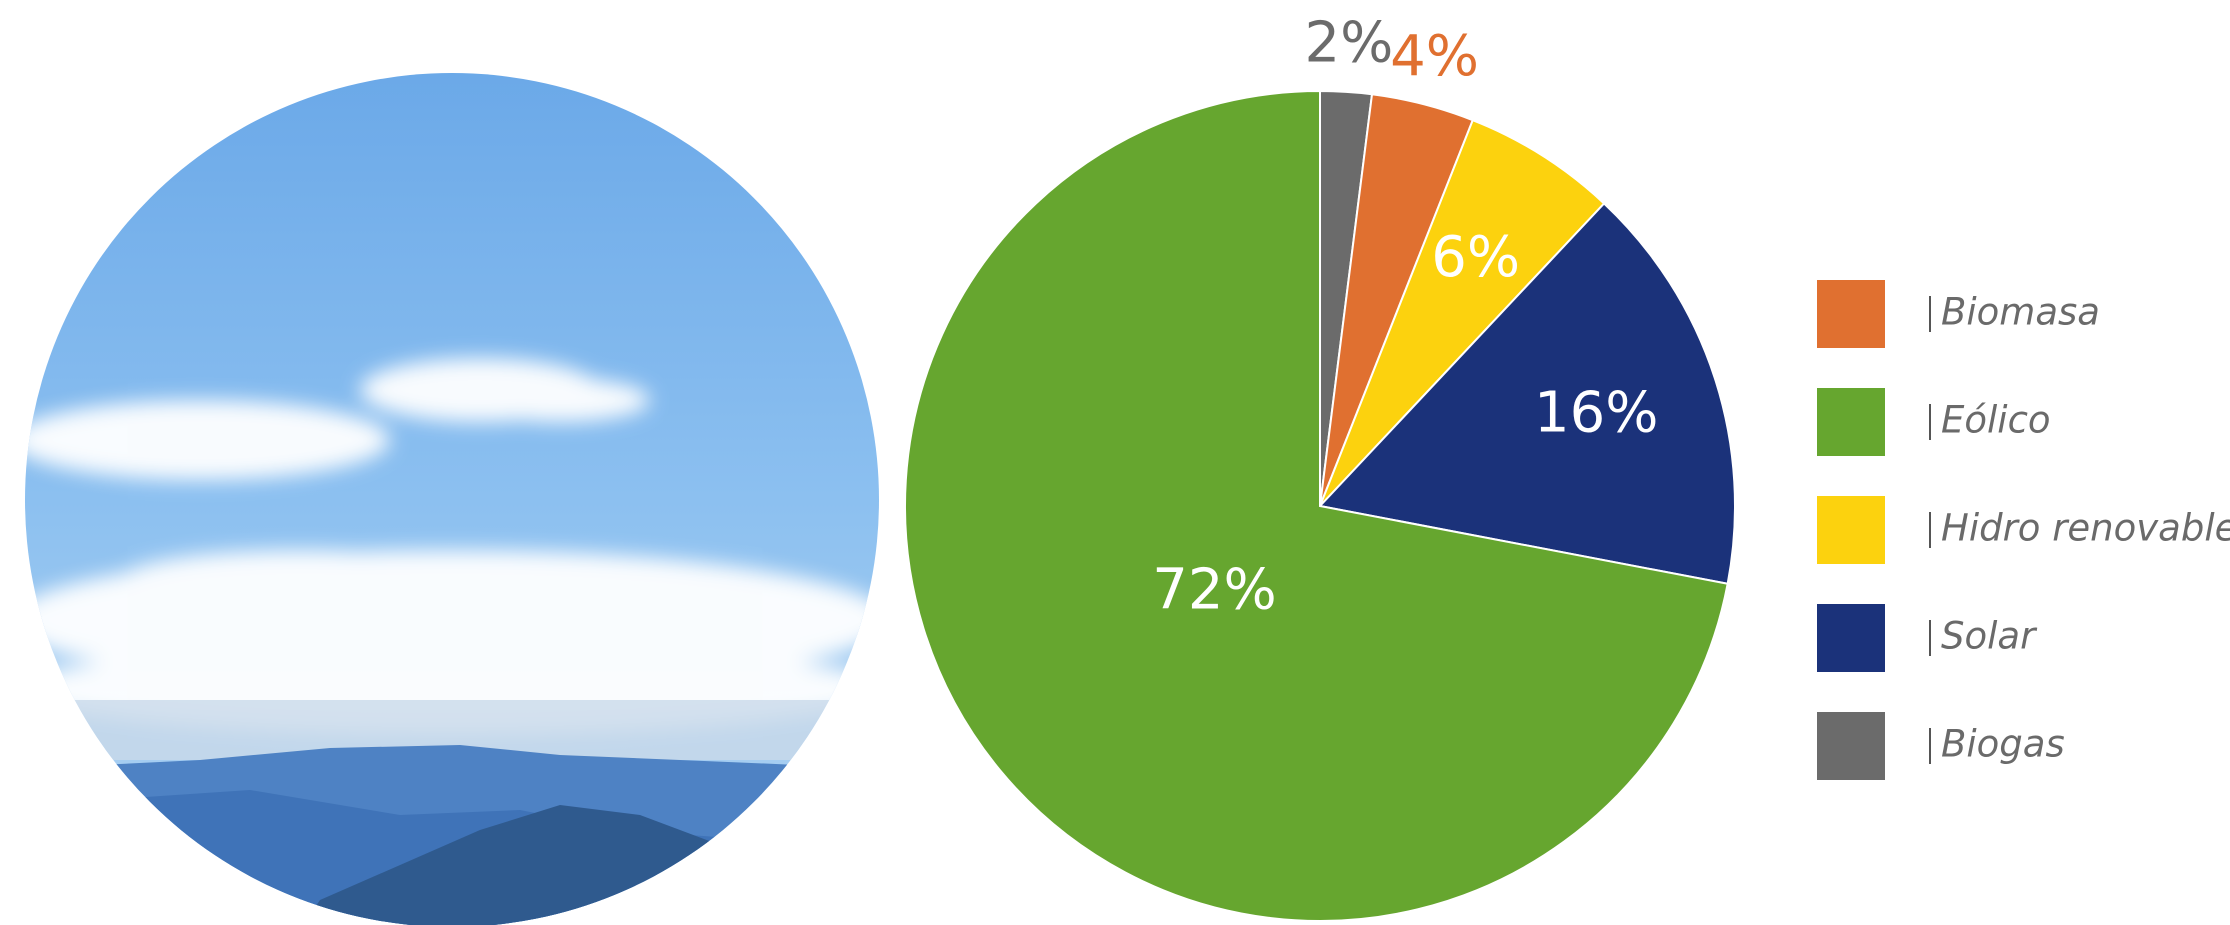 The height and width of the screenshot is (925, 2230). Describe the element at coordinates (2085, 528) in the screenshot. I see `legend-label: Hidro renovable` at that location.